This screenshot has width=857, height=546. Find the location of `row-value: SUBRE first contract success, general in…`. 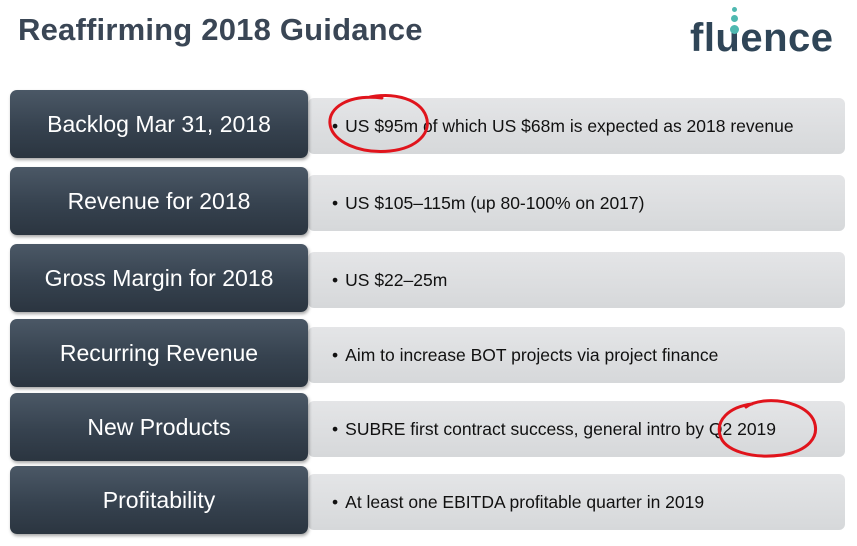

row-value: SUBRE first contract success, general in… is located at coordinates (561, 428).